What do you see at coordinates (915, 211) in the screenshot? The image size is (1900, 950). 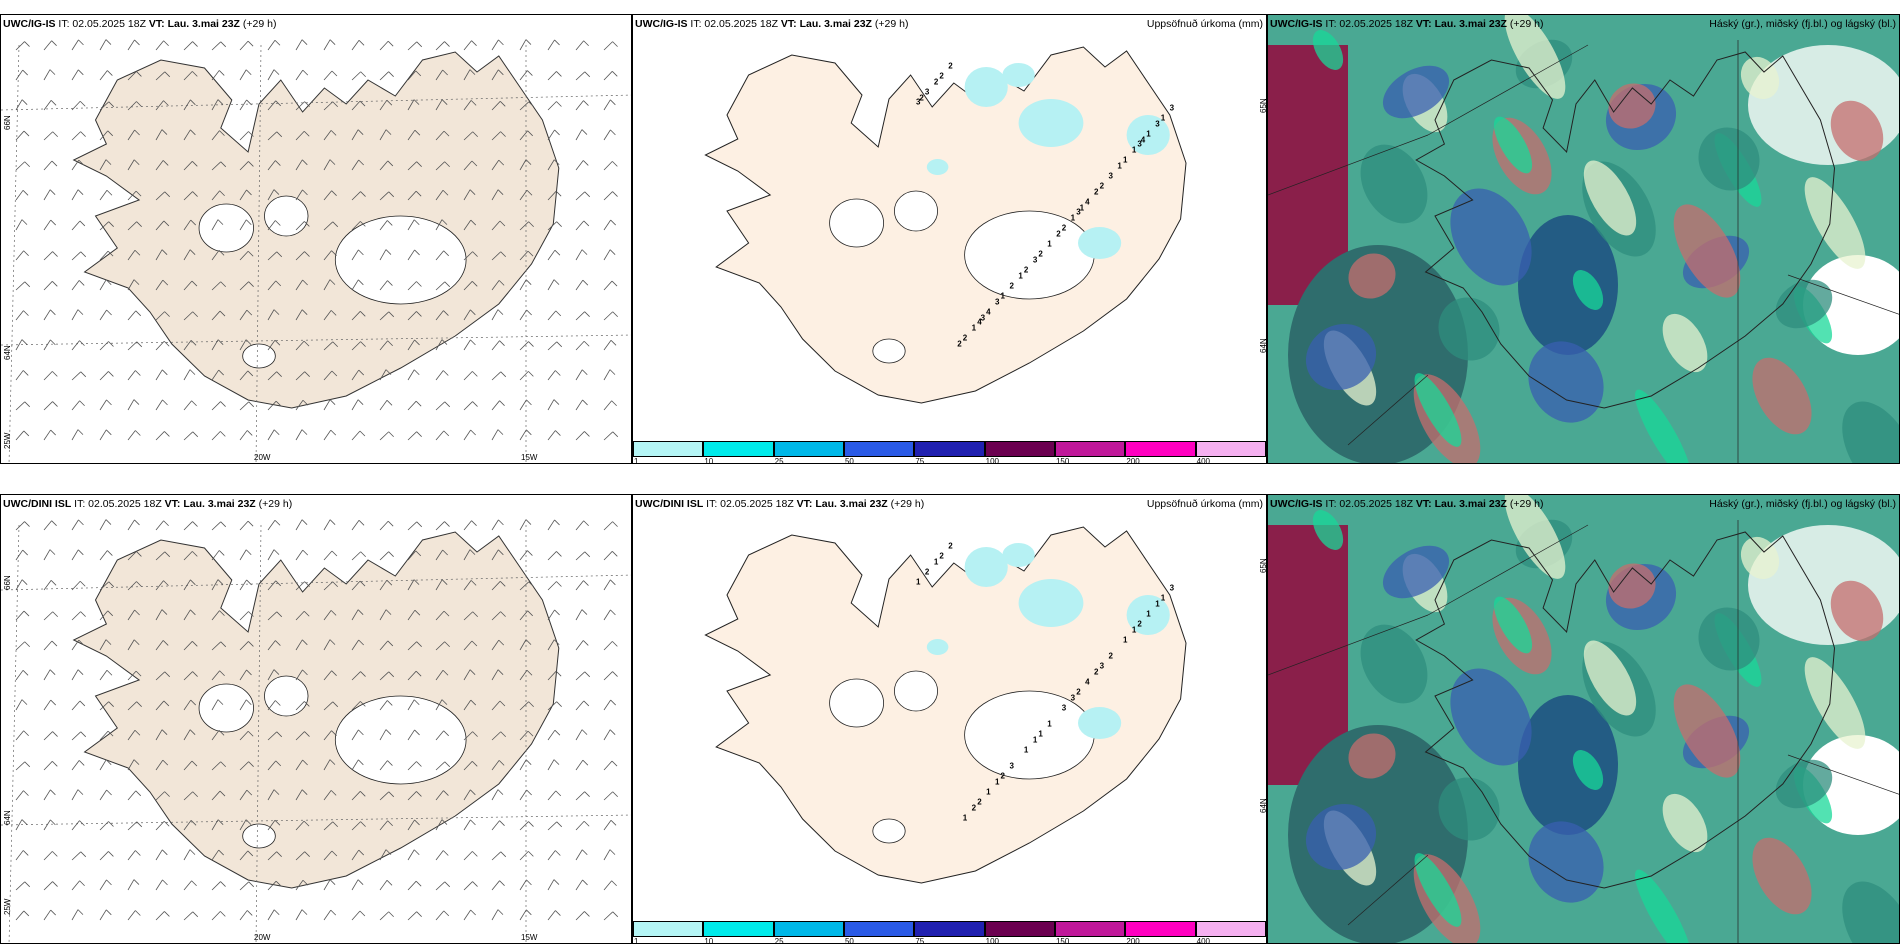 I see `glacier-outline` at bounding box center [915, 211].